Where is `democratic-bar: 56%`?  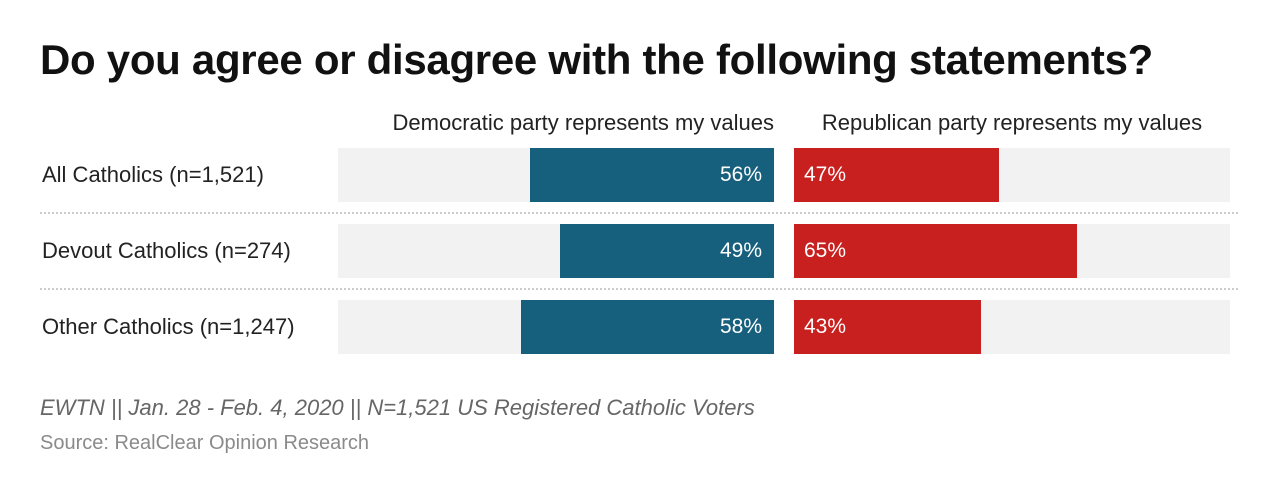 democratic-bar: 56% is located at coordinates (651, 175).